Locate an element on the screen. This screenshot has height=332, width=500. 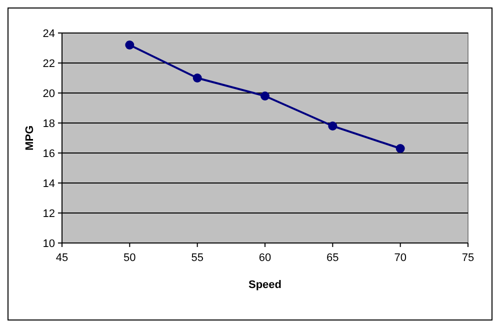
x-tick-label: 50 is located at coordinates (130, 258).